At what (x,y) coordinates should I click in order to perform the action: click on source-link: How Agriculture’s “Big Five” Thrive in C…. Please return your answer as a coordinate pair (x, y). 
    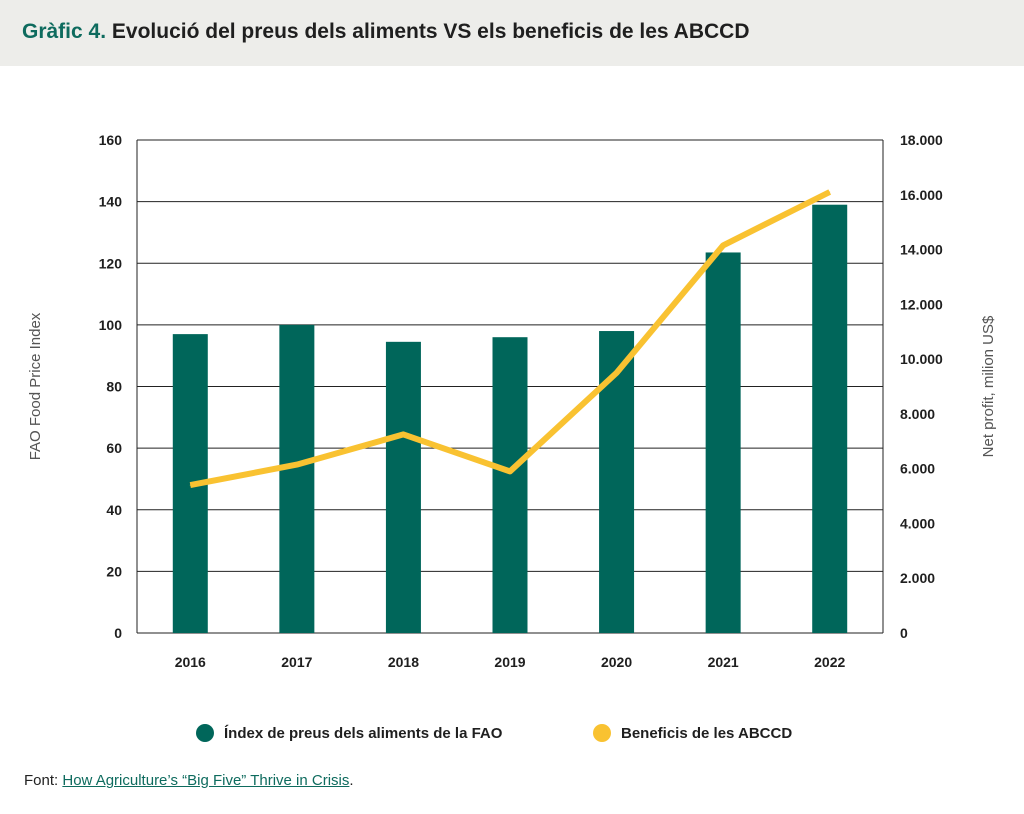
    Looking at the image, I should click on (206, 780).